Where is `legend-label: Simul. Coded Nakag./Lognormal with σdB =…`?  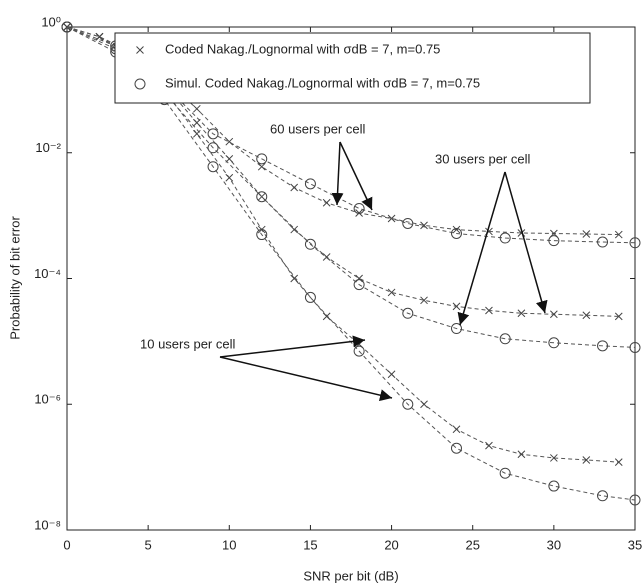 legend-label: Simul. Coded Nakag./Lognormal with σdB =… is located at coordinates (322, 82).